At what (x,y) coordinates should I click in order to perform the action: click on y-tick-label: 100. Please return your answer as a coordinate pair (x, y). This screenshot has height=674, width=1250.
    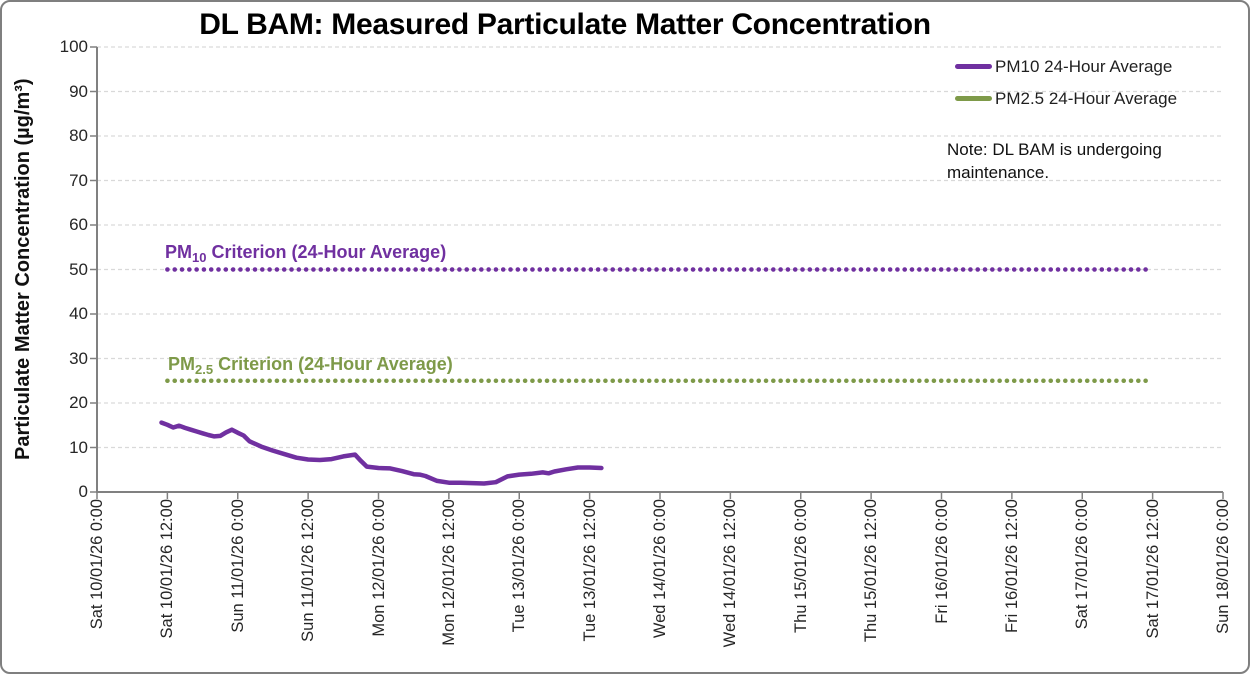
    Looking at the image, I should click on (73, 46).